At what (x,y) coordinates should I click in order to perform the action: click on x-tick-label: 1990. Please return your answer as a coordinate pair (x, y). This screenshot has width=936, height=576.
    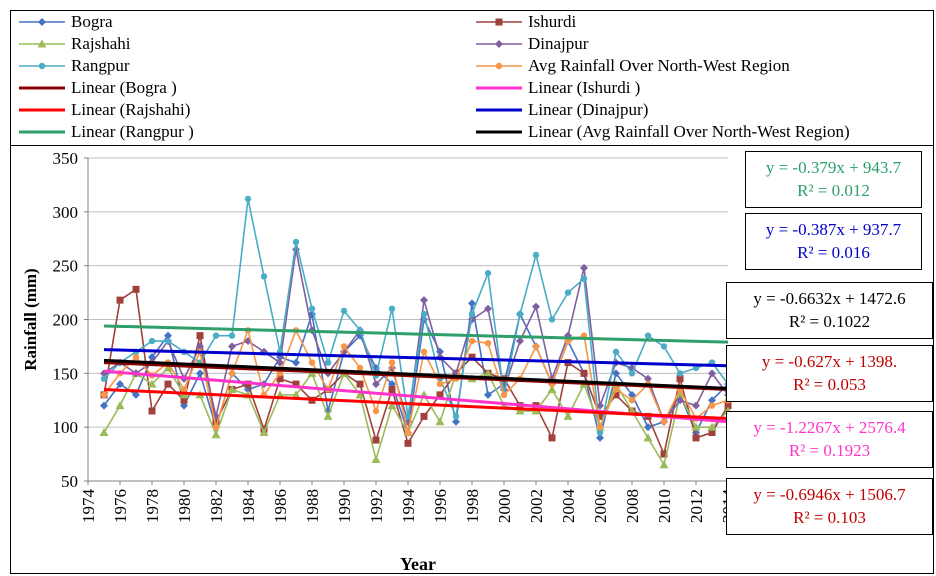
    Looking at the image, I should click on (344, 506).